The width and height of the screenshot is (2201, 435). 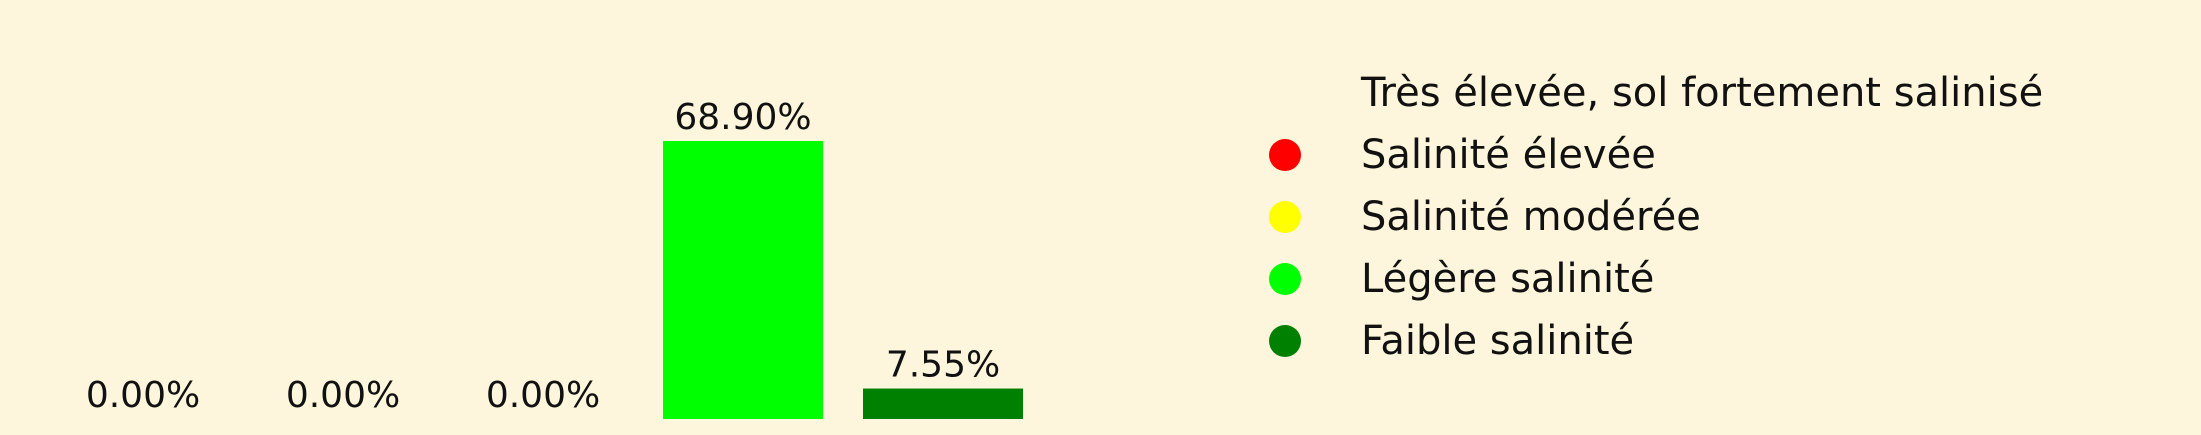 I want to click on bar-value-label-4: 7.55%, so click(x=943, y=365).